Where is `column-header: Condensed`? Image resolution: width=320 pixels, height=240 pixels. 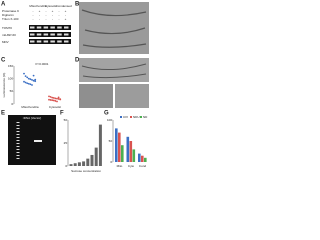
column-header: Condensed is located at coordinates (64, 6).